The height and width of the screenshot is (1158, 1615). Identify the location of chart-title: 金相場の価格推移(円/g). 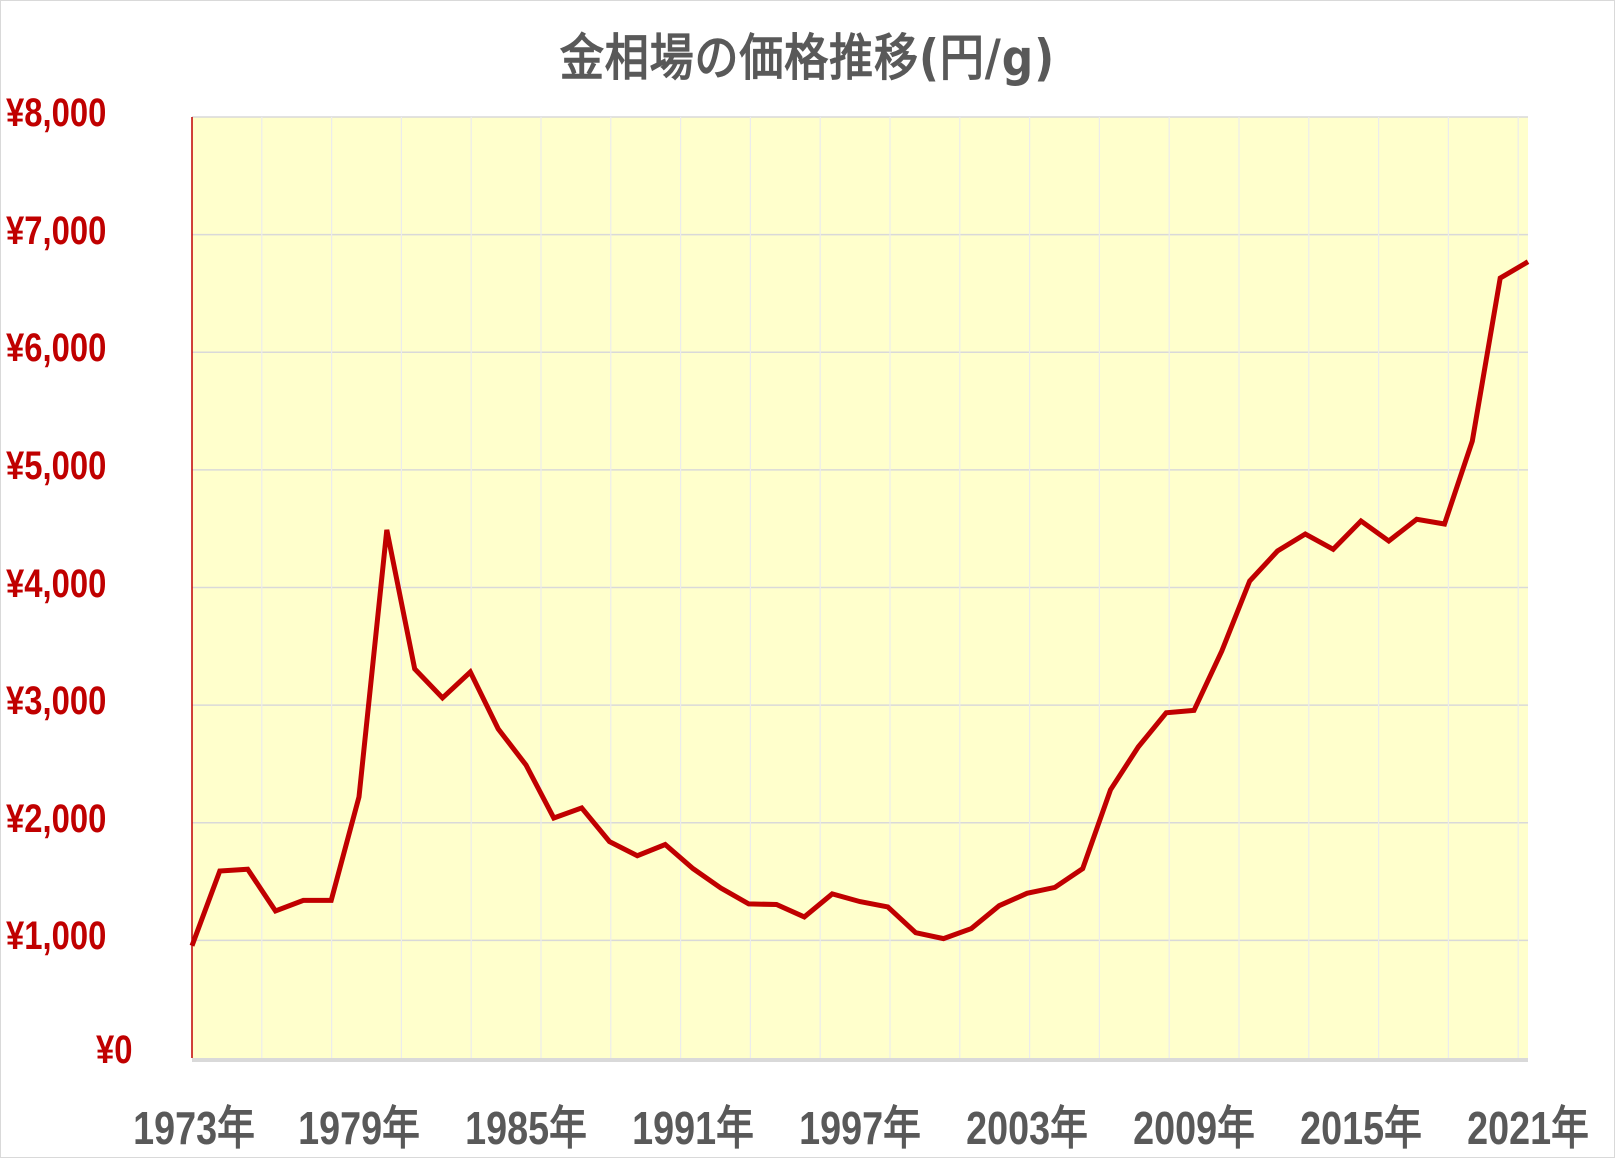
(807, 58).